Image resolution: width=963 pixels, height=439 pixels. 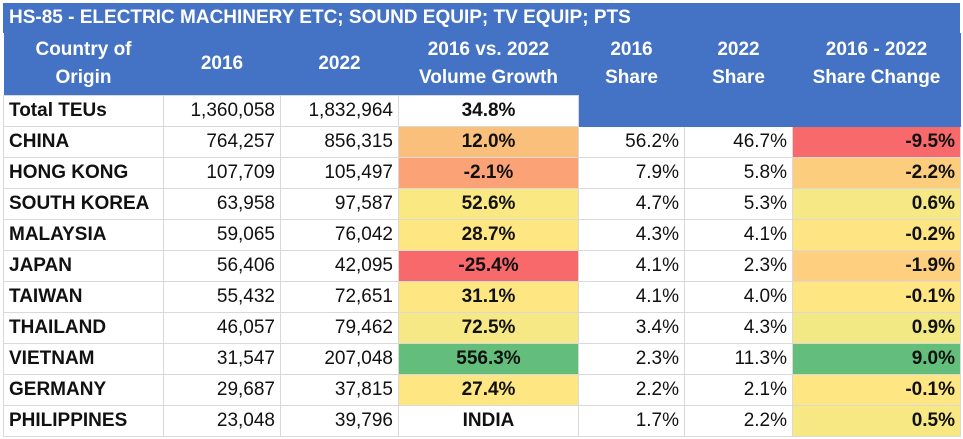 I want to click on table-row: JAPAN 56,406 42,095 -25.4% 4.1% 2.3% -1.9%, so click(x=482, y=266).